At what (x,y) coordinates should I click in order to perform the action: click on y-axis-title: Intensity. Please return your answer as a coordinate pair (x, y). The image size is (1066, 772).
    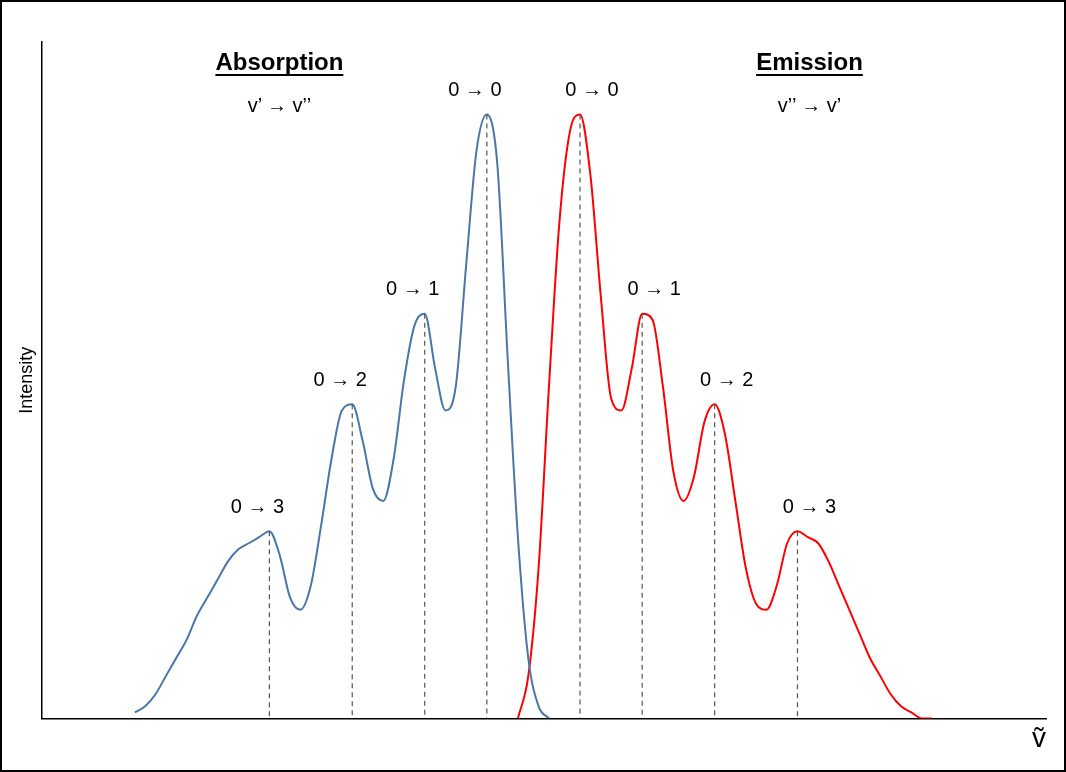
    Looking at the image, I should click on (25, 380).